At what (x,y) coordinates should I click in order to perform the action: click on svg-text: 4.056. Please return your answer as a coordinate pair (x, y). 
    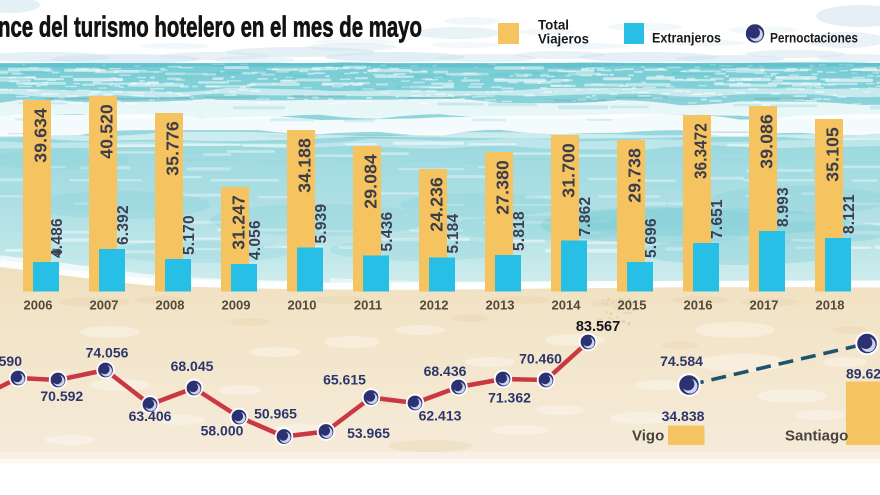
    Looking at the image, I should click on (255, 240).